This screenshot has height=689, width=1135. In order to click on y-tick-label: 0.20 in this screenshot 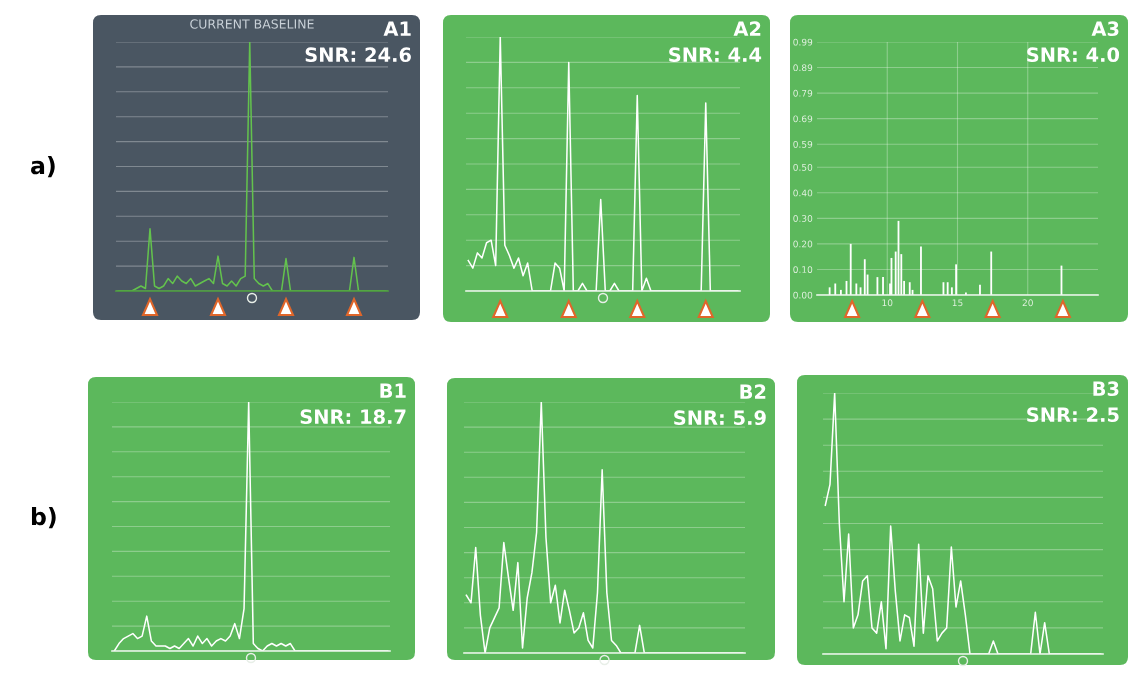, I will do `click(803, 244)`.